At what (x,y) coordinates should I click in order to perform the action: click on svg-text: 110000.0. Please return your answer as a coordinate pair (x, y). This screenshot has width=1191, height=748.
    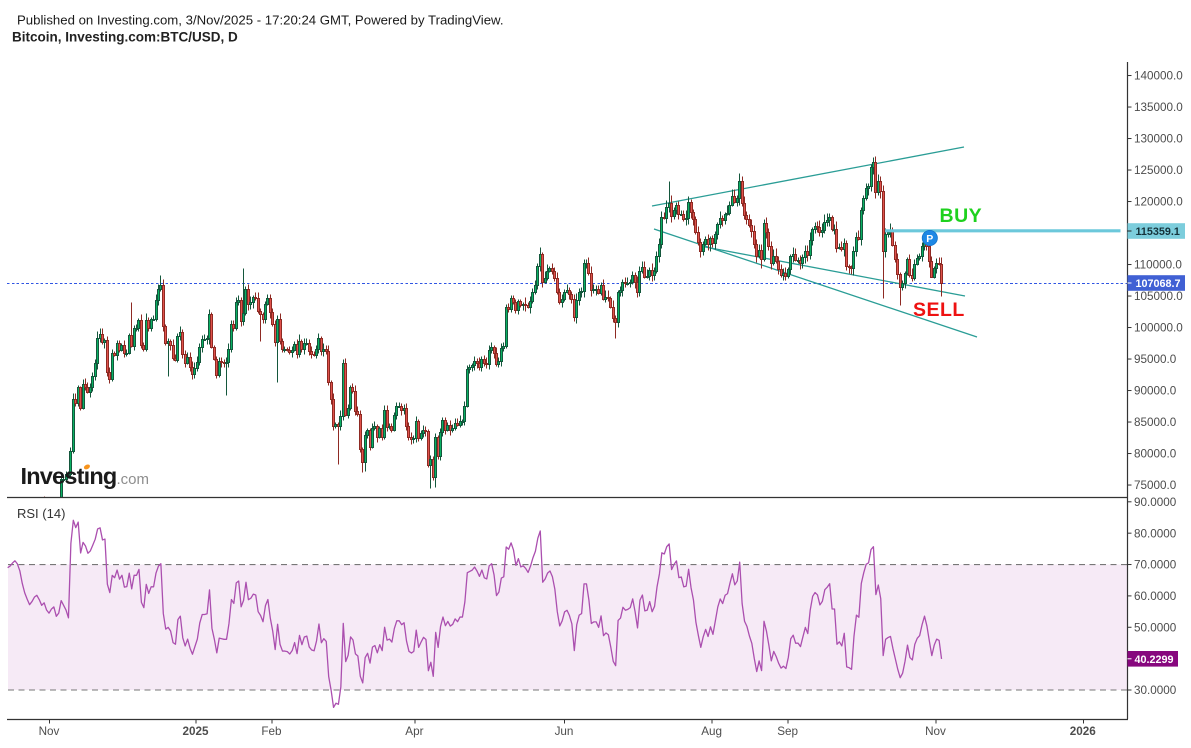
    Looking at the image, I should click on (1158, 265).